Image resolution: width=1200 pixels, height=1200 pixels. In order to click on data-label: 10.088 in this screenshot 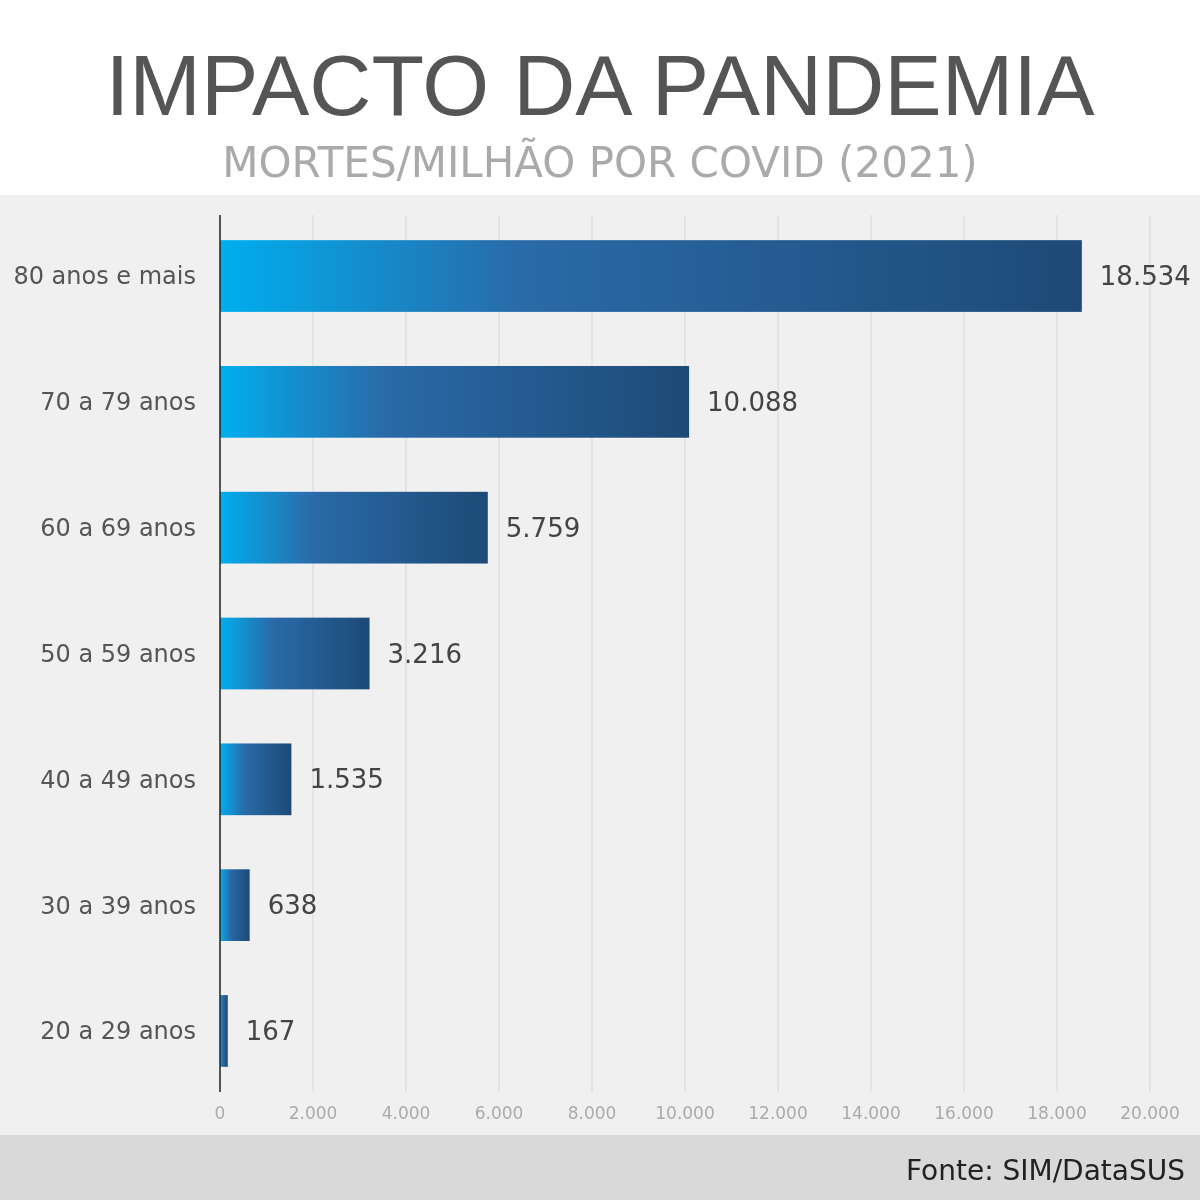, I will do `click(753, 401)`.